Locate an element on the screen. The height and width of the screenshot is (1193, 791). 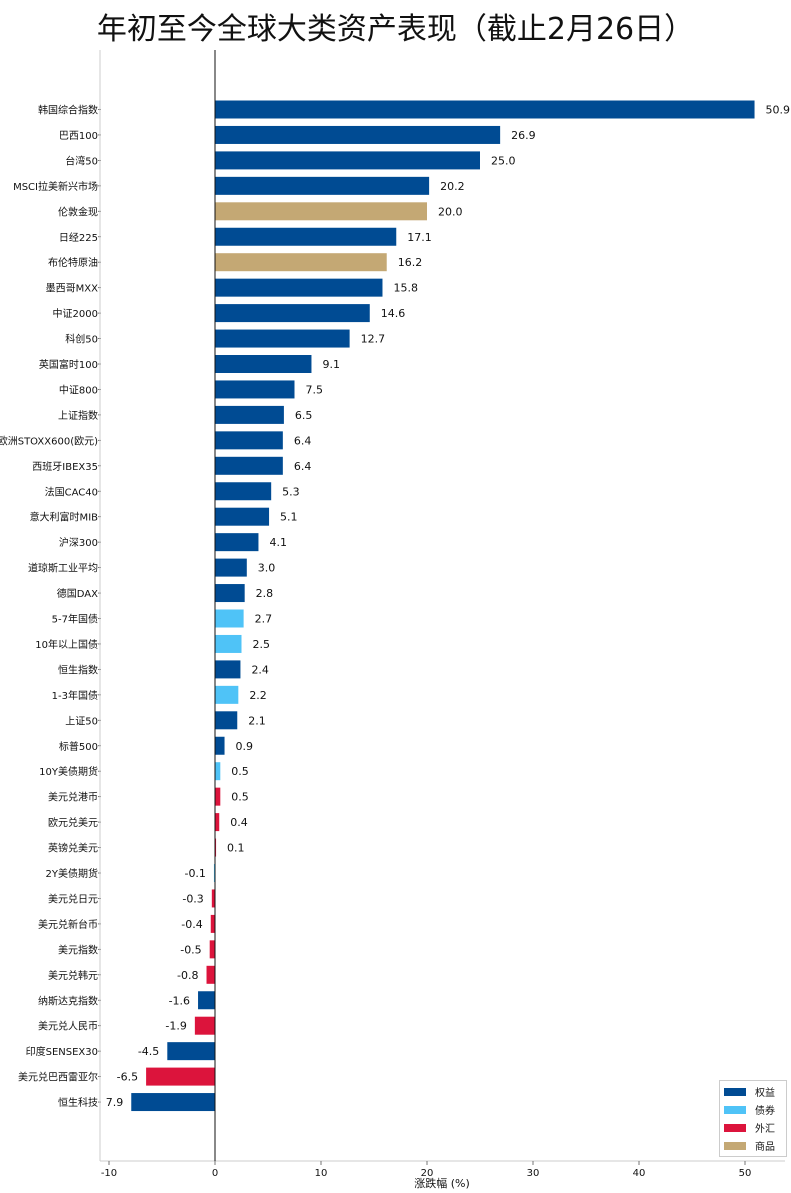
value-label: 14.6 is located at coordinates (393, 313).